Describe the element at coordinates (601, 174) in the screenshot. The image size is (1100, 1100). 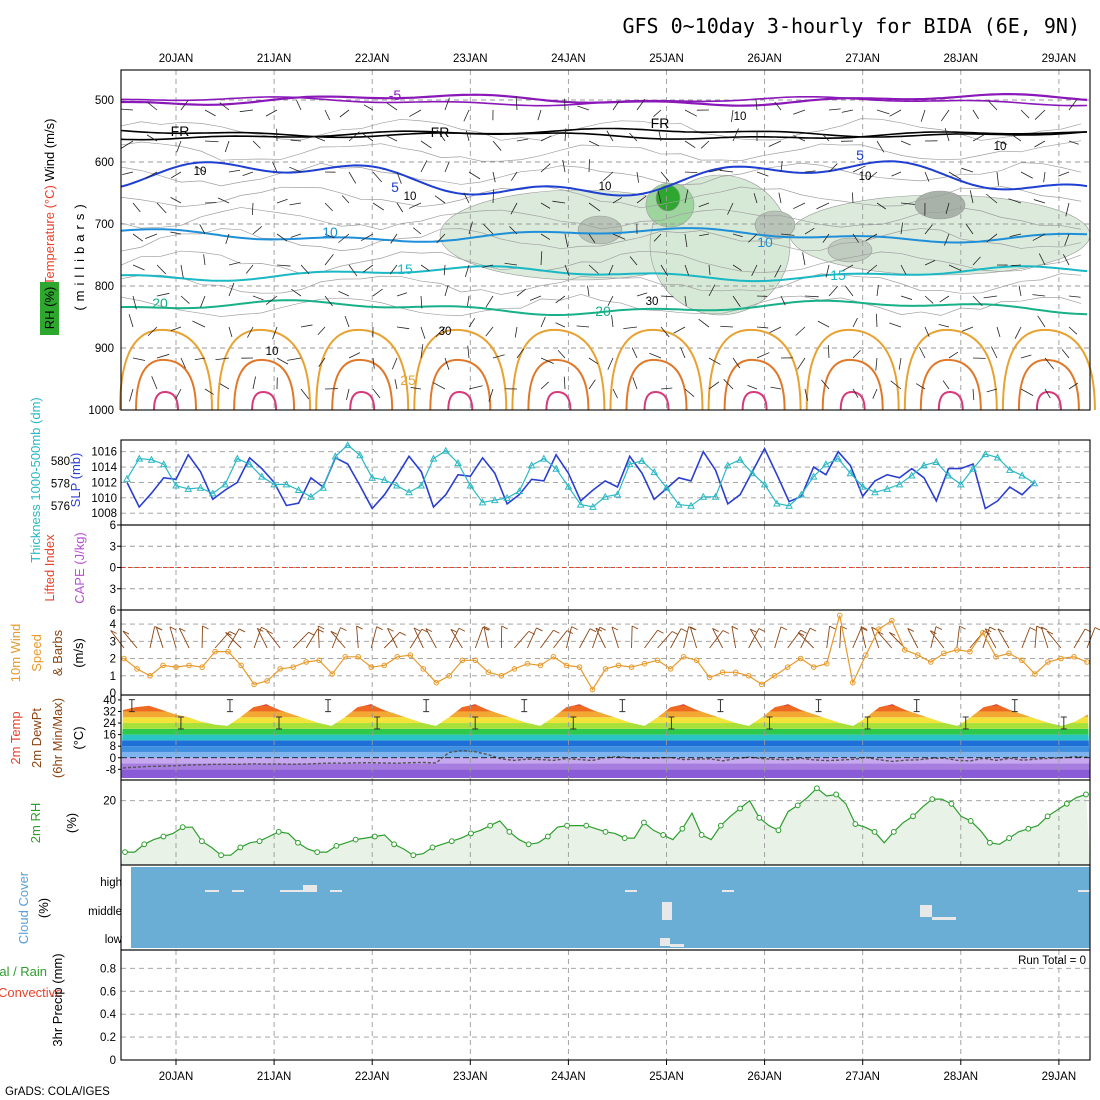
I see `rh-contour` at that location.